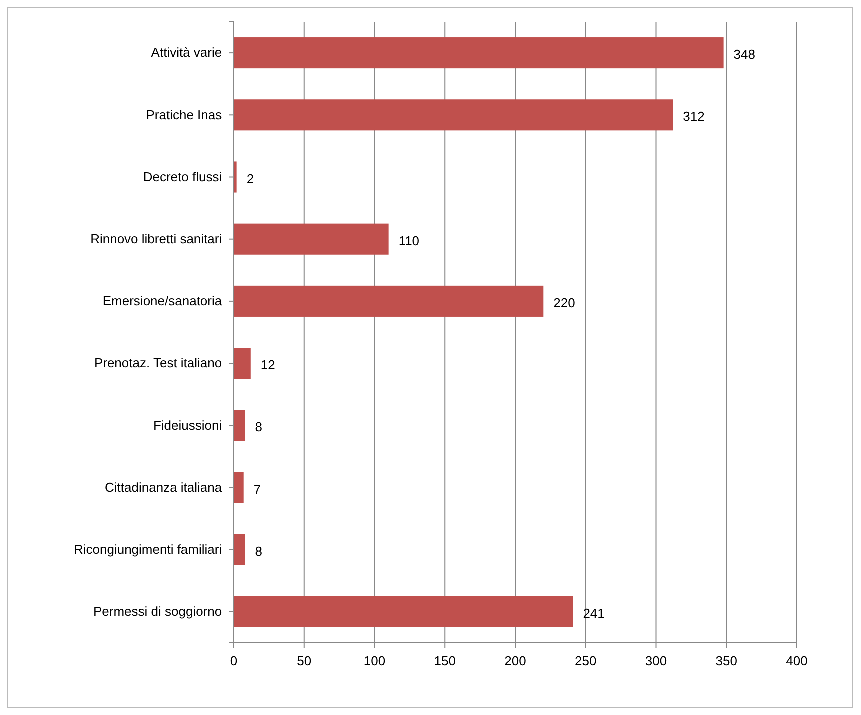  I want to click on y-tick-label: Emersione/sanatoria, so click(162, 301).